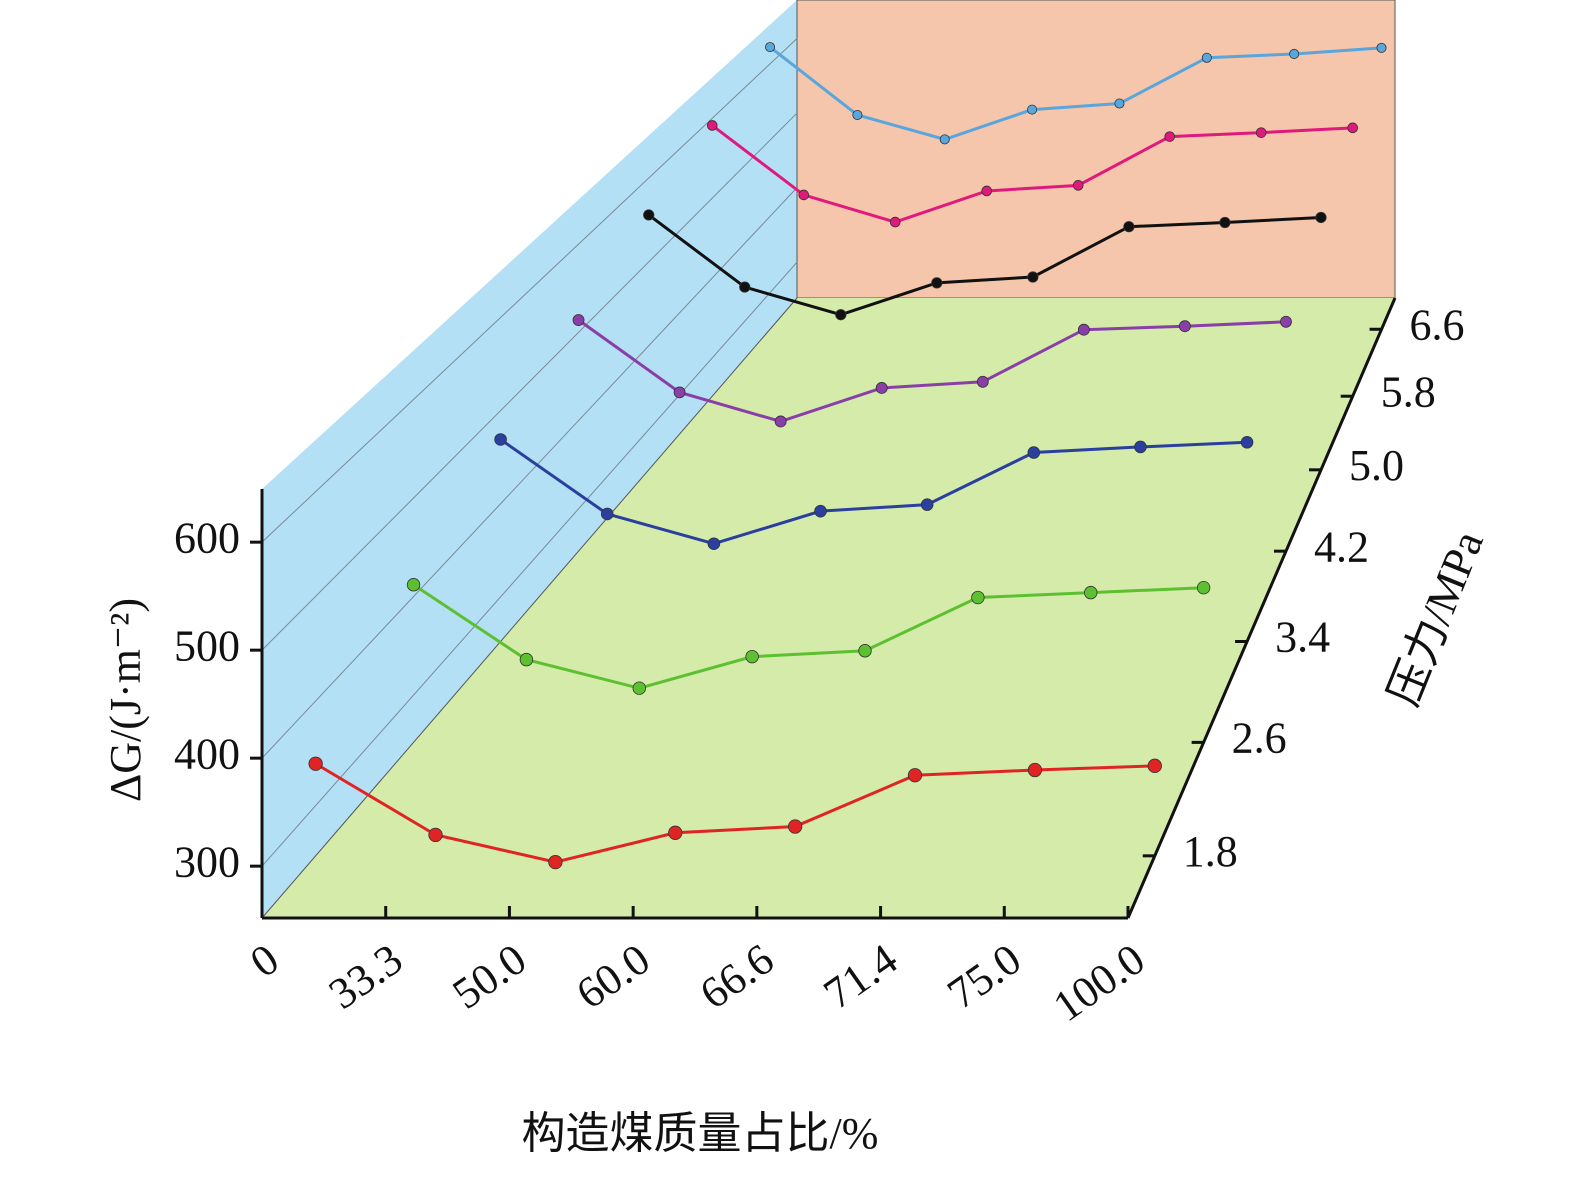  Describe the element at coordinates (207, 861) in the screenshot. I see `y-tick-label: 300` at that location.